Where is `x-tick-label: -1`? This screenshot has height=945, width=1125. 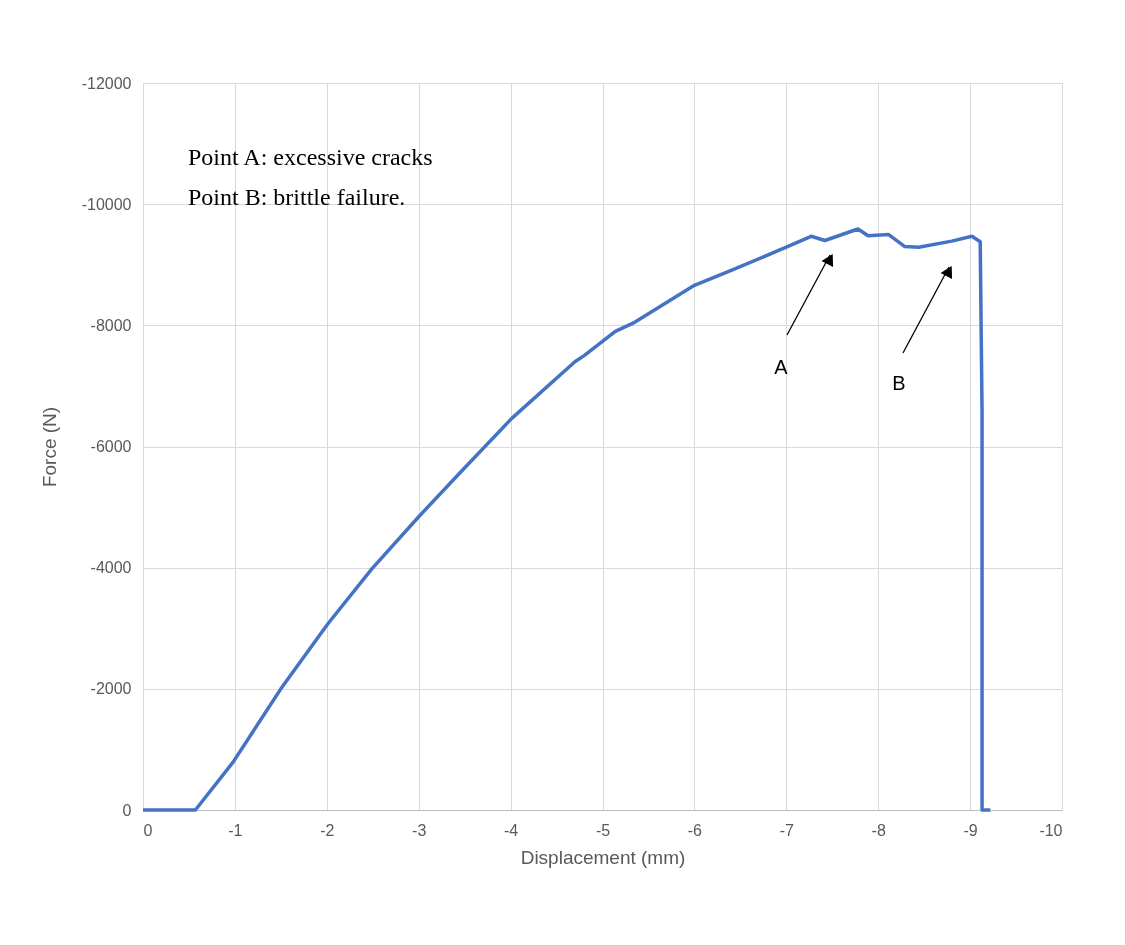 x-tick-label: -1 is located at coordinates (235, 830).